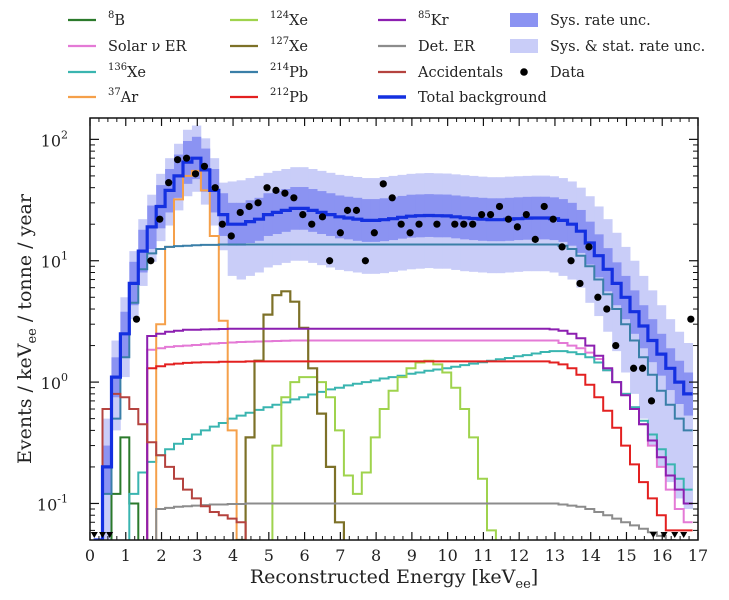 This screenshot has width=729, height=600. What do you see at coordinates (126, 555) in the screenshot?
I see `x-tick-label: 1` at bounding box center [126, 555].